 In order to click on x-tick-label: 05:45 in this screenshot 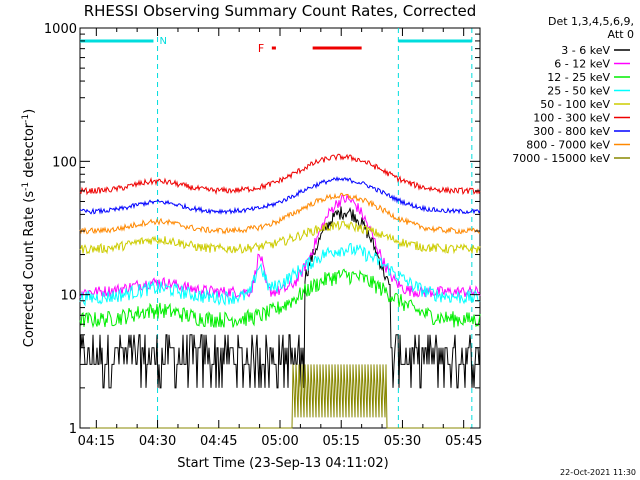, I will do `click(463, 441)`.